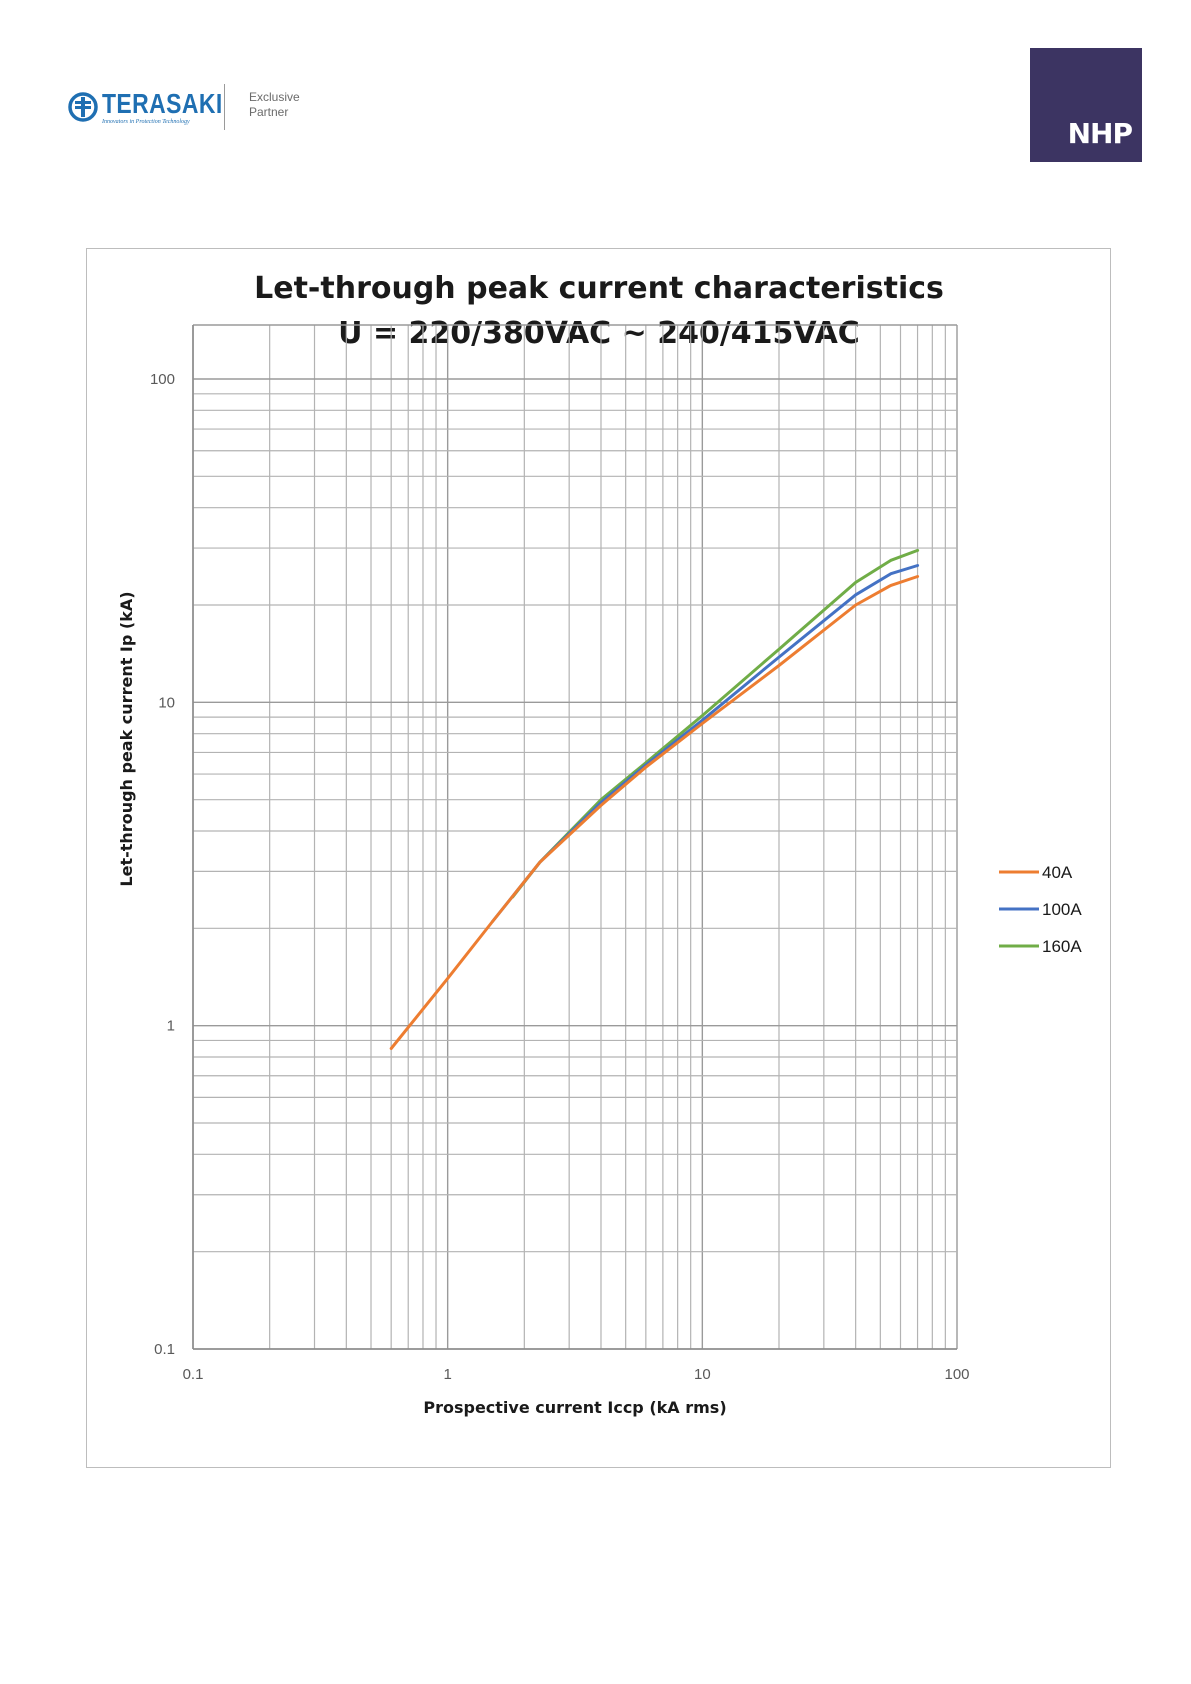  Describe the element at coordinates (702, 1374) in the screenshot. I see `x-tick-label: 10` at that location.